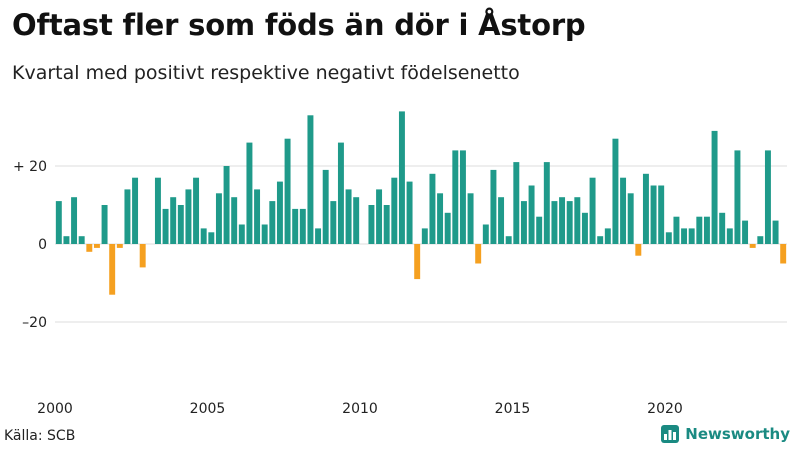 This screenshot has width=800, height=450. What do you see at coordinates (299, 25) in the screenshot?
I see `chart-title: Oftast fler som föds än dör i Åstorp` at bounding box center [299, 25].